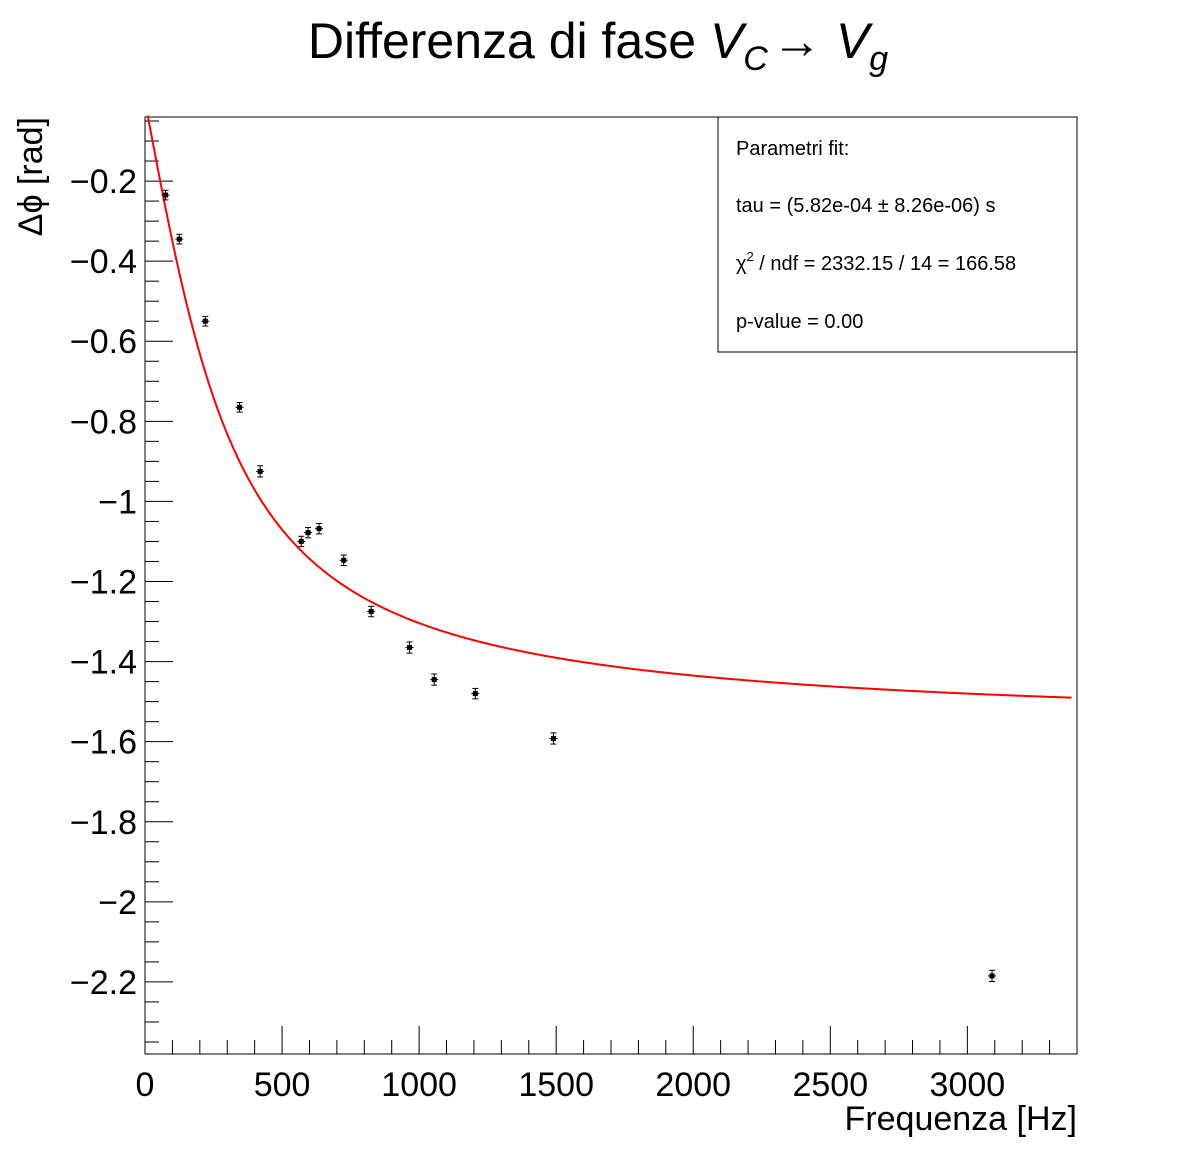 Image resolution: width=1196 pixels, height=1172 pixels. I want to click on y-tick-label: −0.8, so click(103, 422).